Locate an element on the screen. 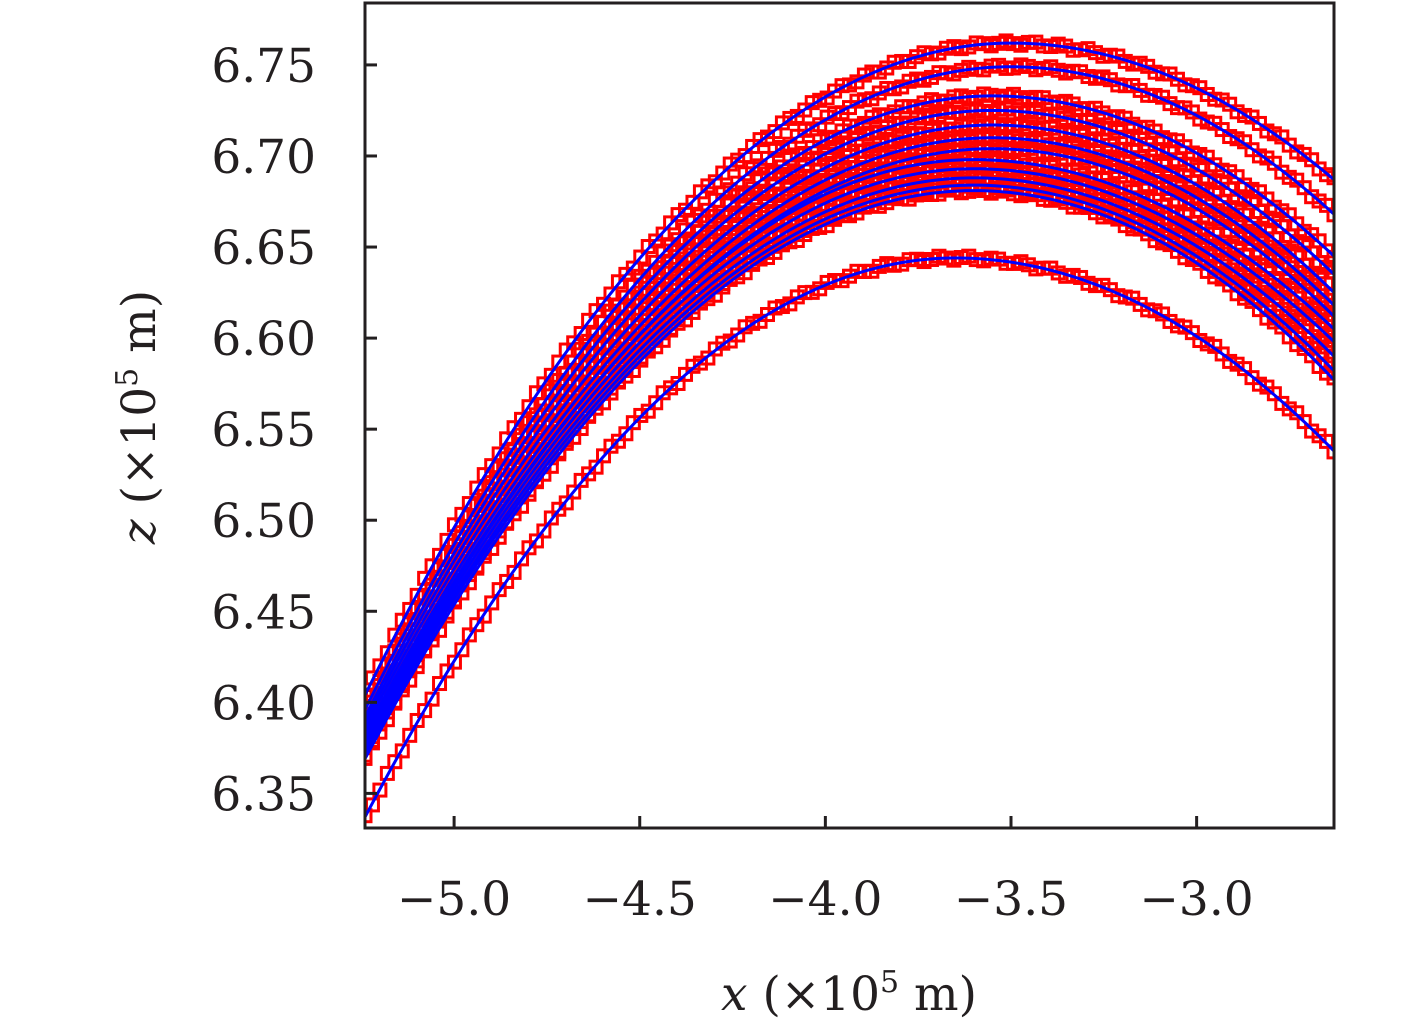 The height and width of the screenshot is (1027, 1417). y-tick-label: 6.65 is located at coordinates (263, 248).